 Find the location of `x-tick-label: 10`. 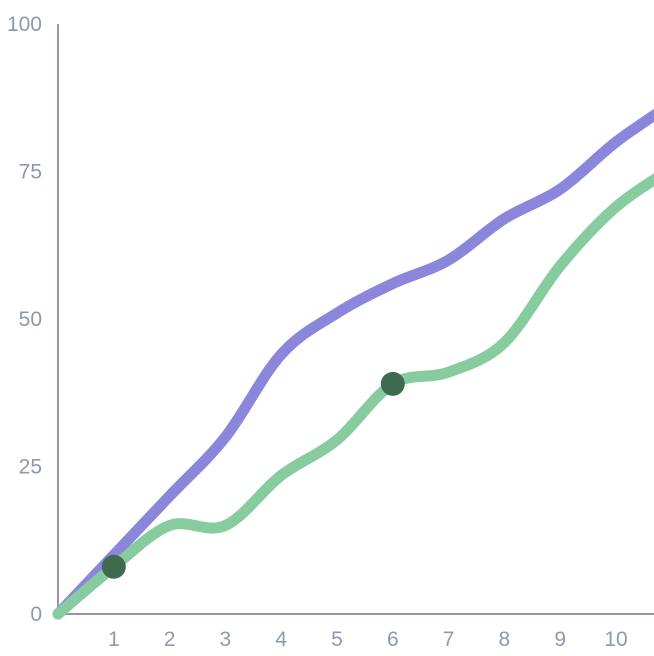

x-tick-label: 10 is located at coordinates (615, 639).